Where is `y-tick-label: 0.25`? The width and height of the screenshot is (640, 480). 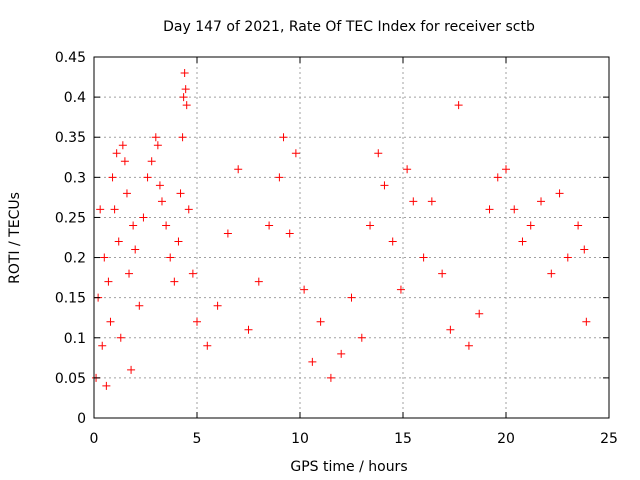 y-tick-label: 0.25 is located at coordinates (70, 218).